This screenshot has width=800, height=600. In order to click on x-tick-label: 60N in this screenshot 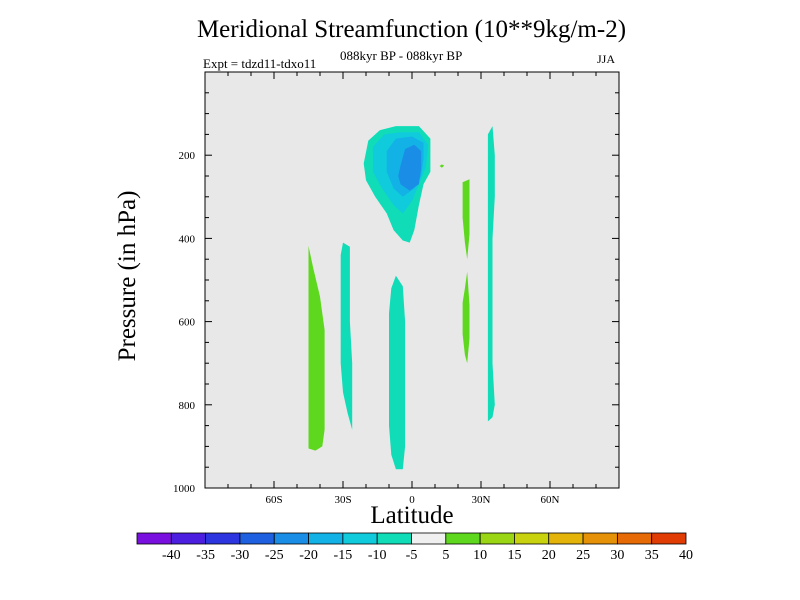, I will do `click(550, 500)`.